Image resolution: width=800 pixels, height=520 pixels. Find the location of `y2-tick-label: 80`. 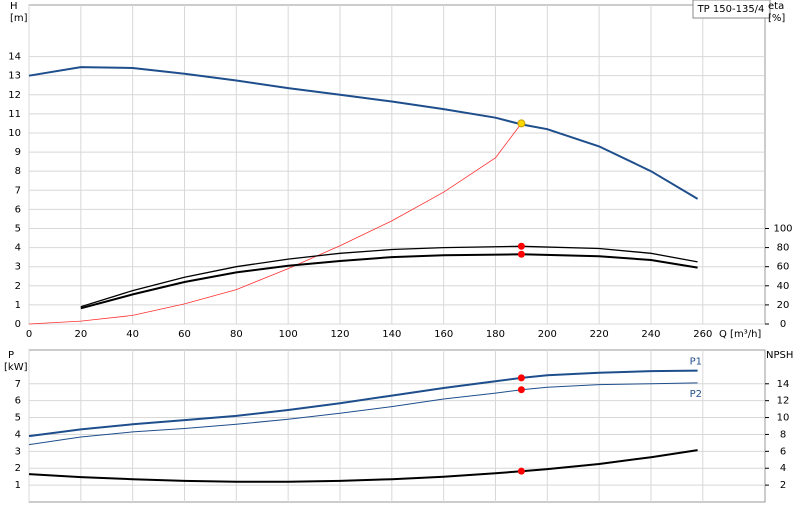

y2-tick-label: 80 is located at coordinates (783, 248).